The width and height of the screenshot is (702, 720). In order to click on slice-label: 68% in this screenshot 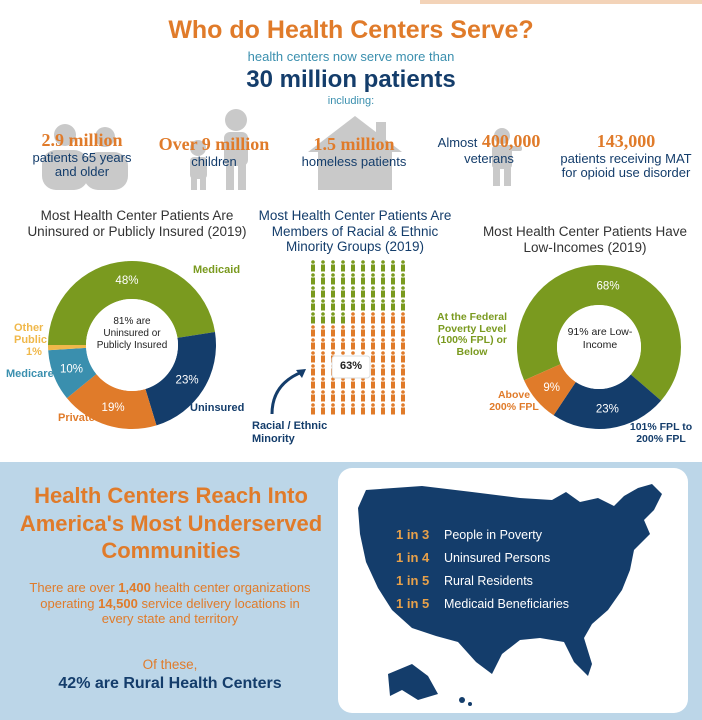, I will do `click(608, 287)`.